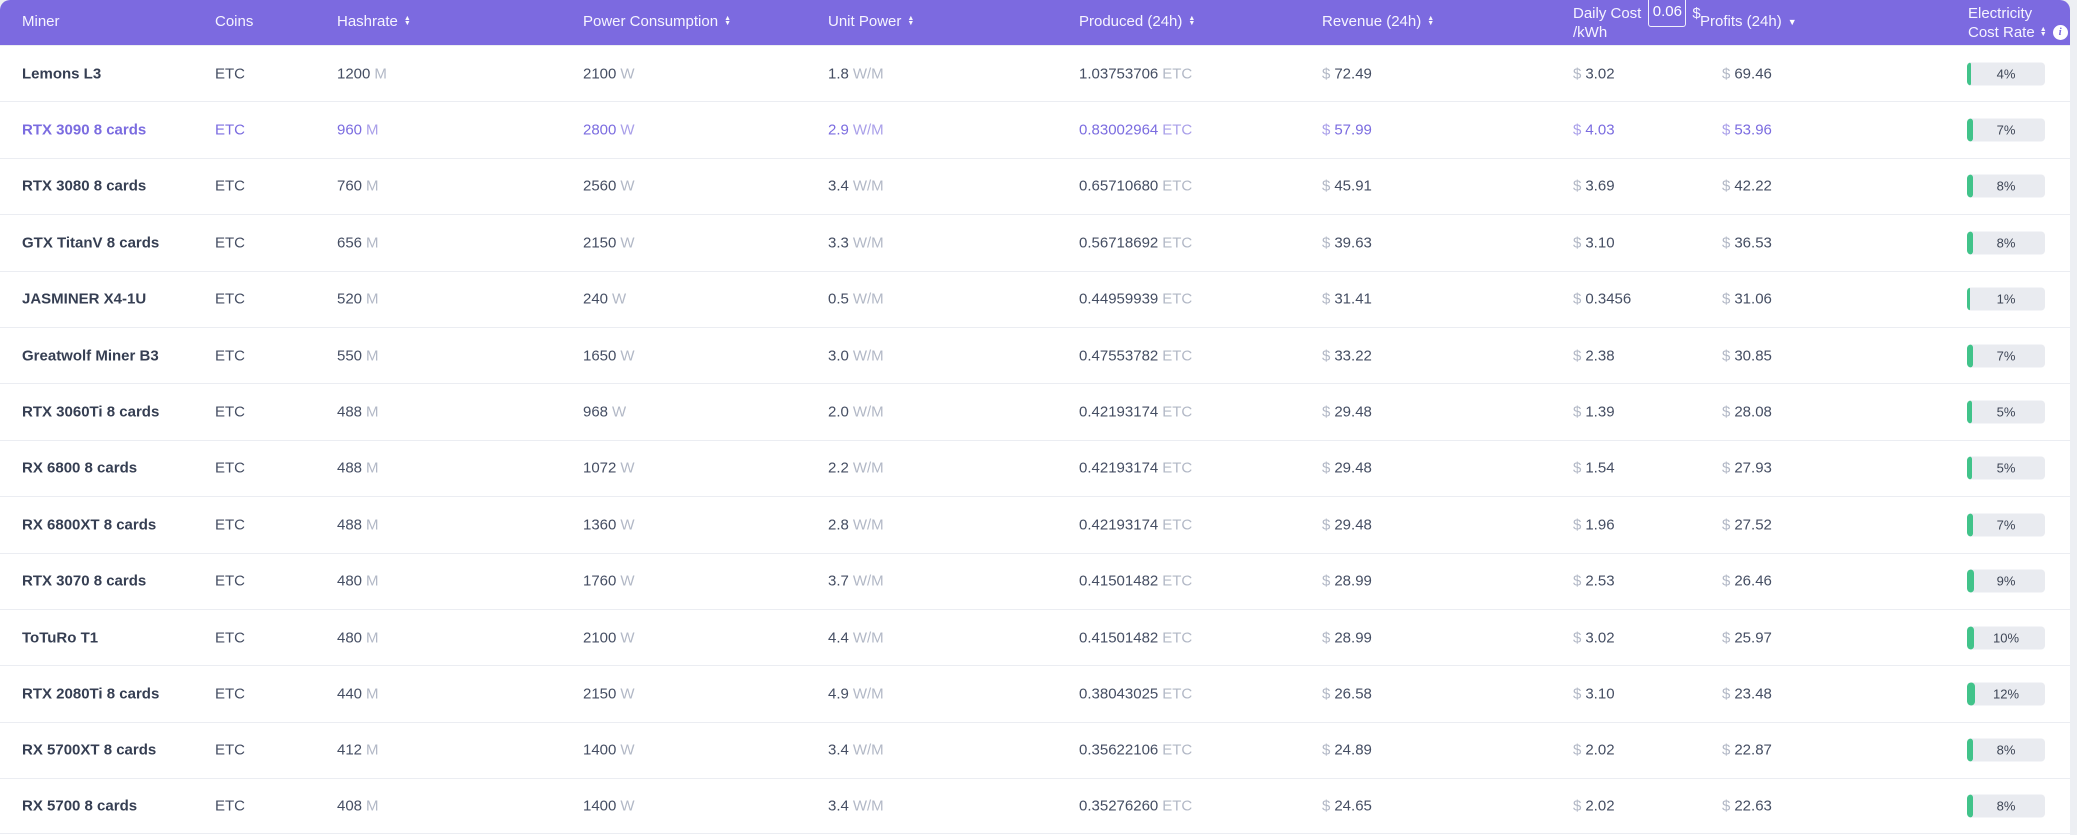  Describe the element at coordinates (1747, 524) in the screenshot. I see `profits-cell: $27.52` at that location.